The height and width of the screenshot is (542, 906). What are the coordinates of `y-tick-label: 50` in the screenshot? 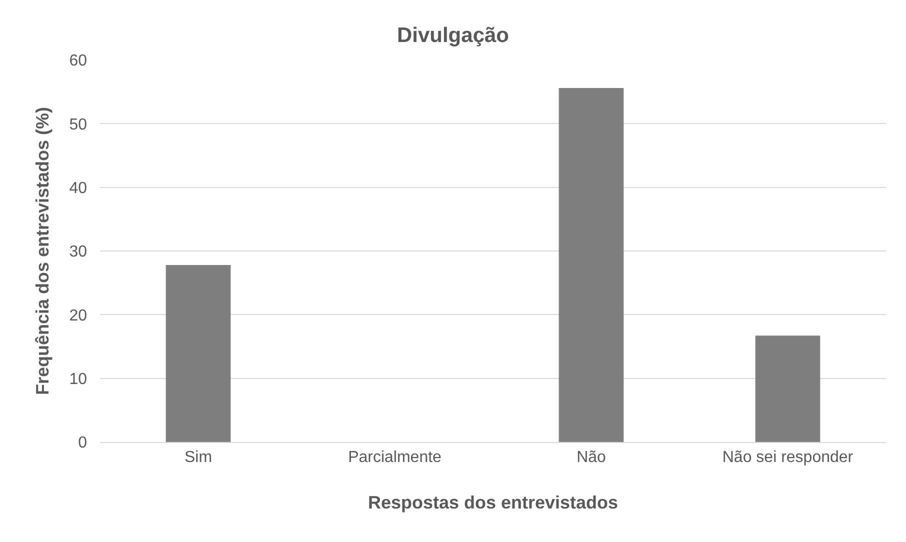 It's located at (78, 125).